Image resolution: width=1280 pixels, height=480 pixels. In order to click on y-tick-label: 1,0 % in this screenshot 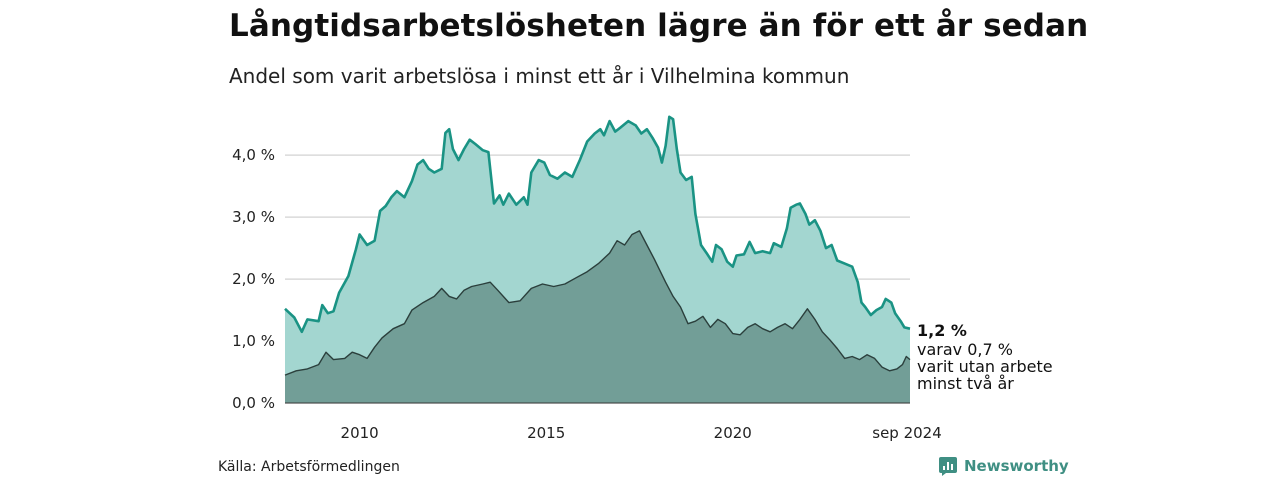, I will do `click(253, 341)`.